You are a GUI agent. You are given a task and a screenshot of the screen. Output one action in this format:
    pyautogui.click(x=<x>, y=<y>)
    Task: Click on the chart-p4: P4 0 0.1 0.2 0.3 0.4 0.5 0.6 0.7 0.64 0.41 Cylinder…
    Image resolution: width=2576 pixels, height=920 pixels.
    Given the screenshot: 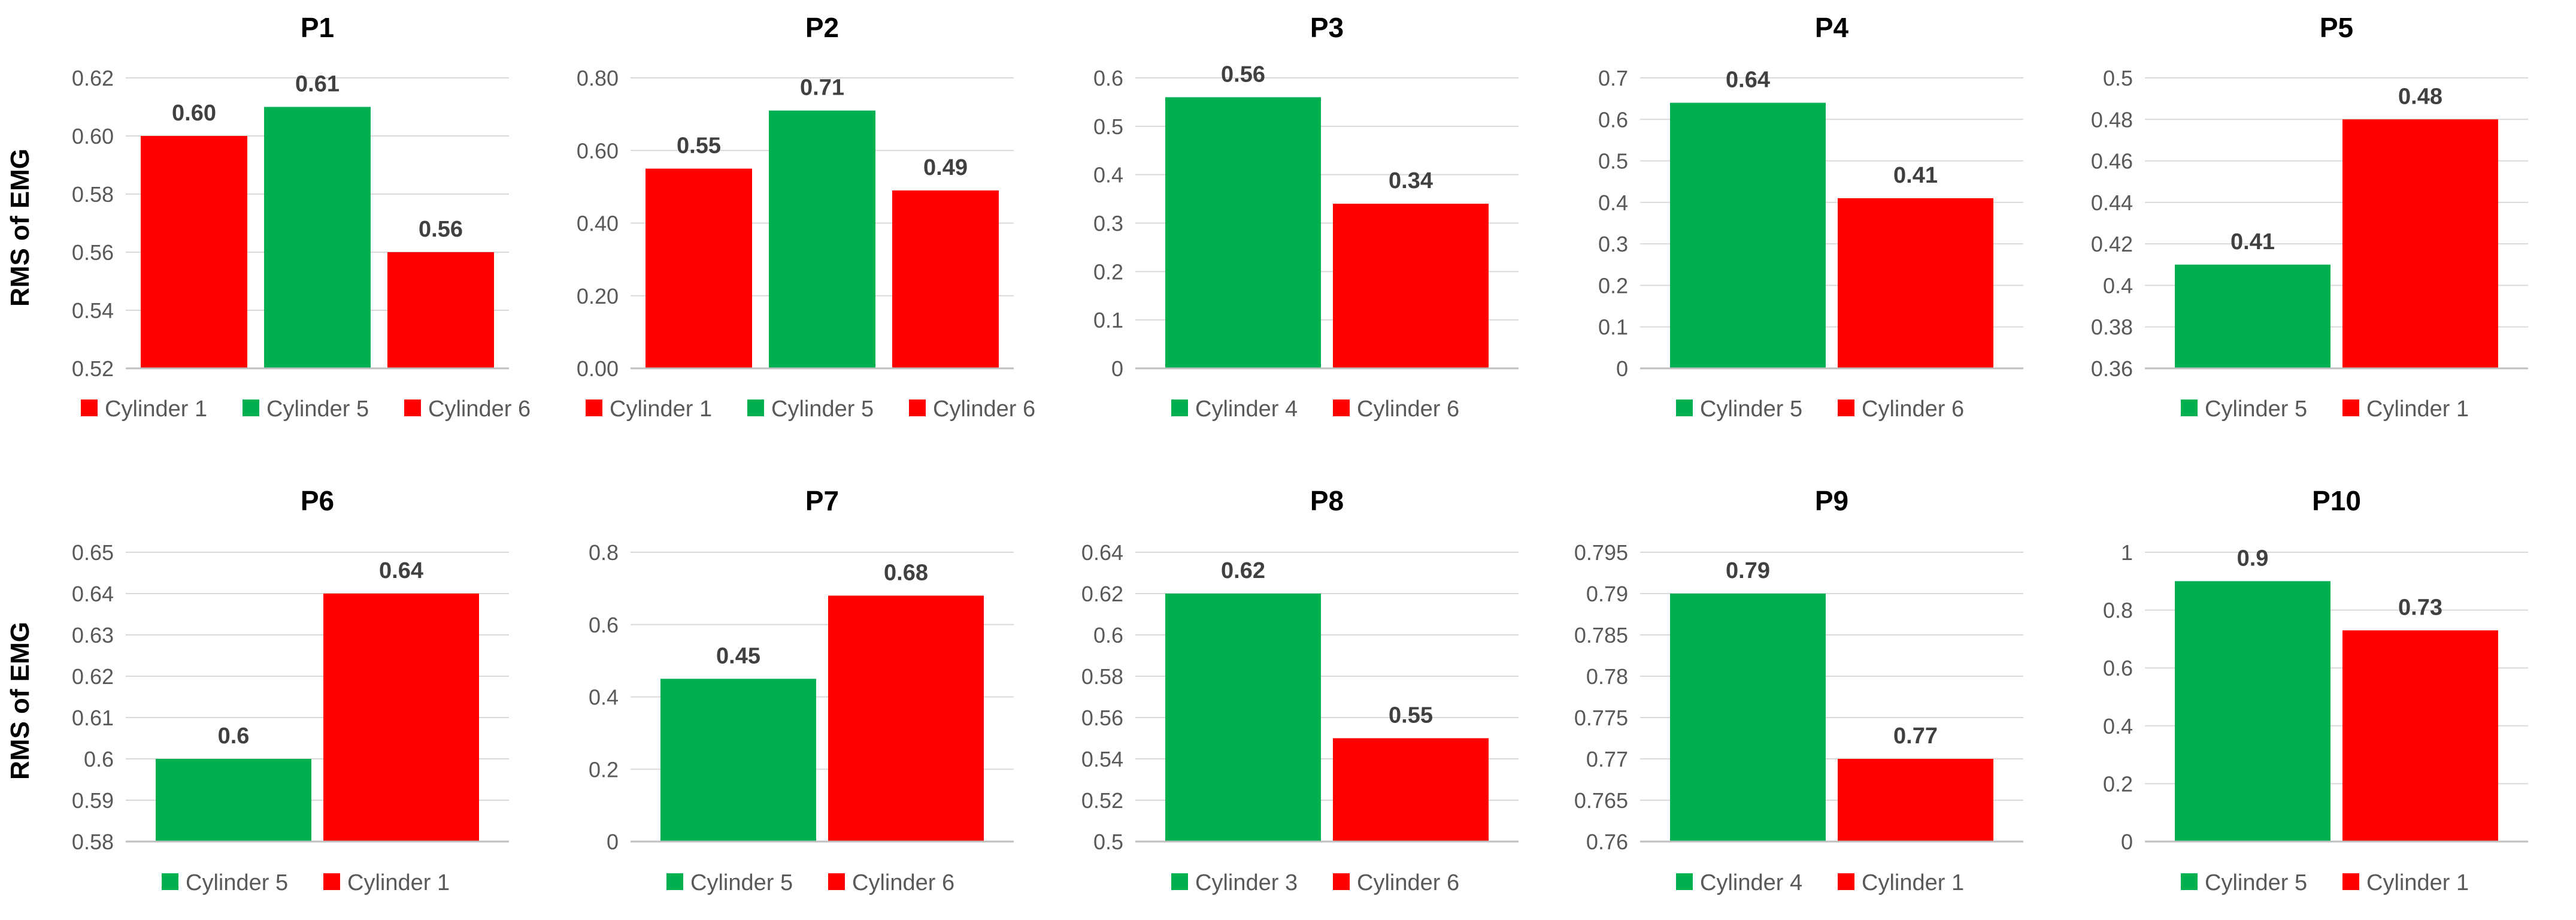 What is the action you would take?
    pyautogui.click(x=1810, y=217)
    